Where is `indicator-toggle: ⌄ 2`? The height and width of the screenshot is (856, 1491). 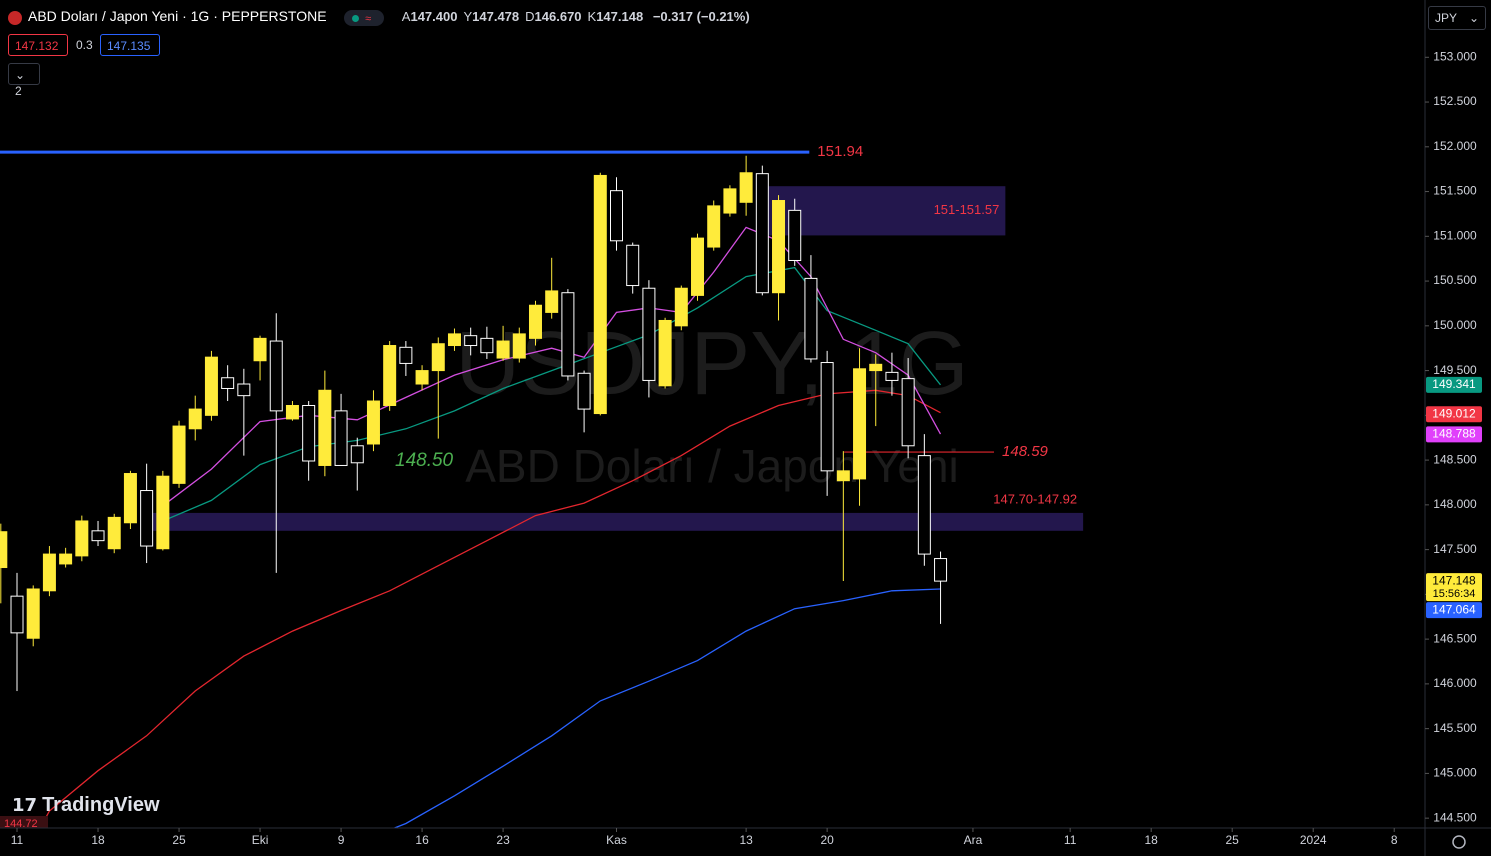
indicator-toggle: ⌄ 2 is located at coordinates (24, 80).